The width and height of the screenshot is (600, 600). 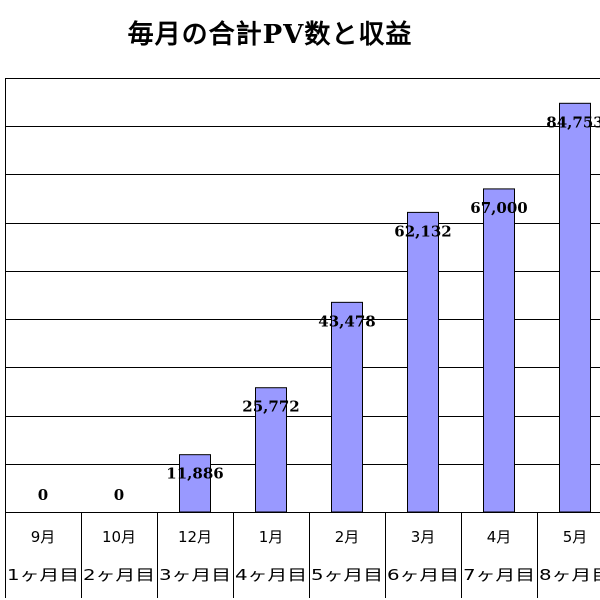 What do you see at coordinates (271, 575) in the screenshot?
I see `sub-category-label-4: 4ヶ月目` at bounding box center [271, 575].